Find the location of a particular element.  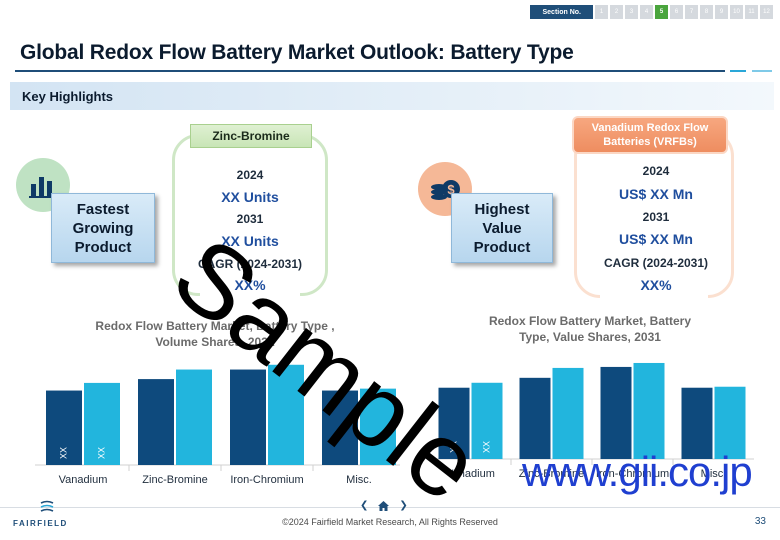

prev-slide-button: ❮ is located at coordinates (364, 505).